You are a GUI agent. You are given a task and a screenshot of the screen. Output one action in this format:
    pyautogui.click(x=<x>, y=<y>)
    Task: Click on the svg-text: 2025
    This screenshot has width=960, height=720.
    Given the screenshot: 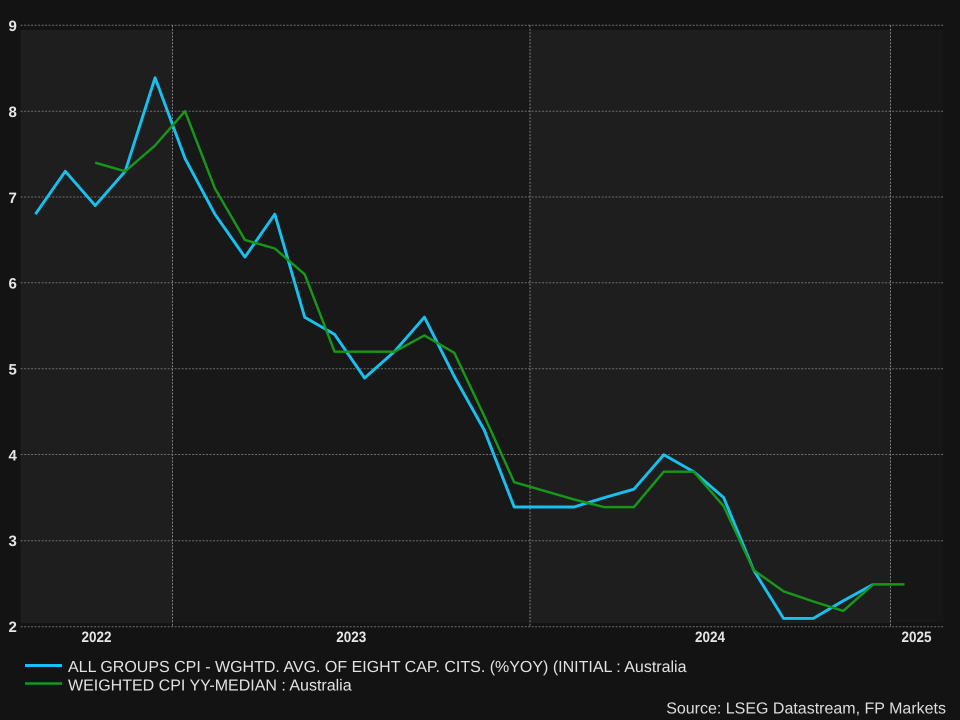 What is the action you would take?
    pyautogui.click(x=917, y=637)
    